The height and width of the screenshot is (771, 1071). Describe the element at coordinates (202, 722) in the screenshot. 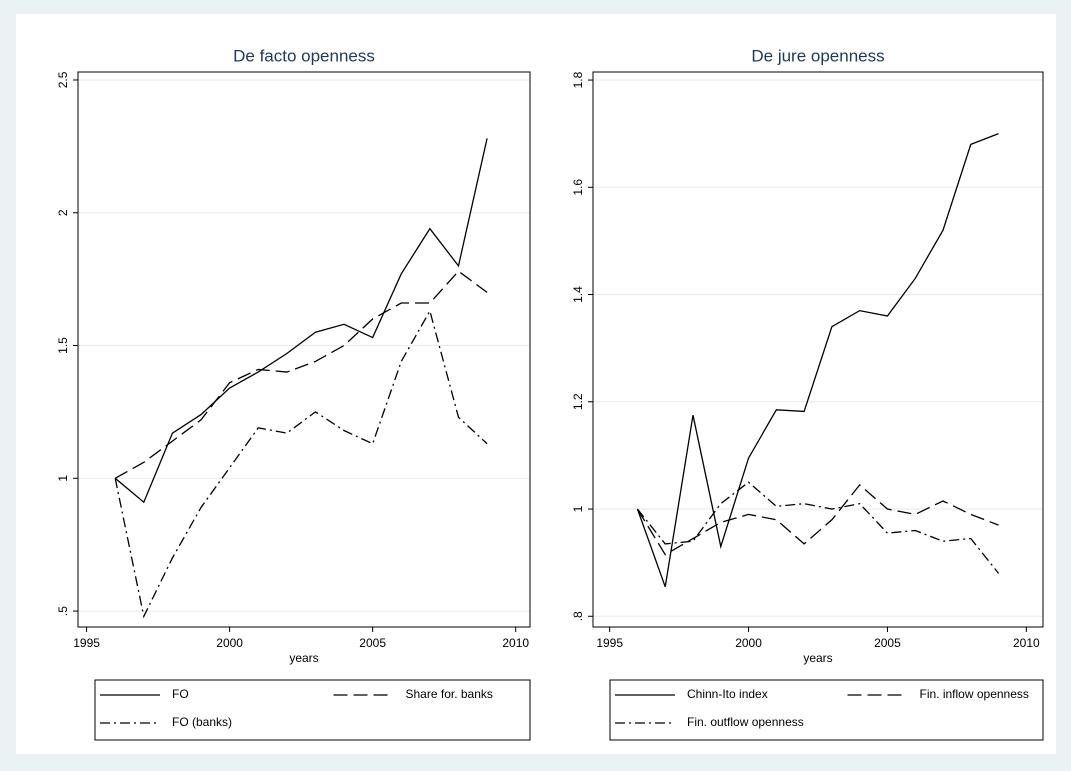

I see `legend-label: FO (banks)` at that location.